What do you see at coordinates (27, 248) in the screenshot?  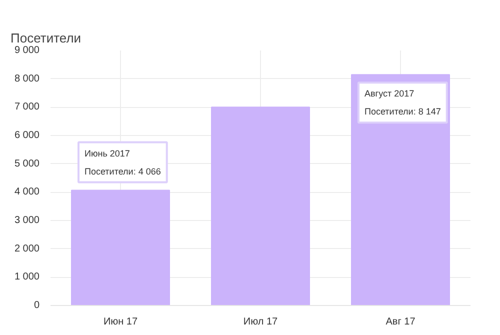 I see `y-tick-label: 2 000` at bounding box center [27, 248].